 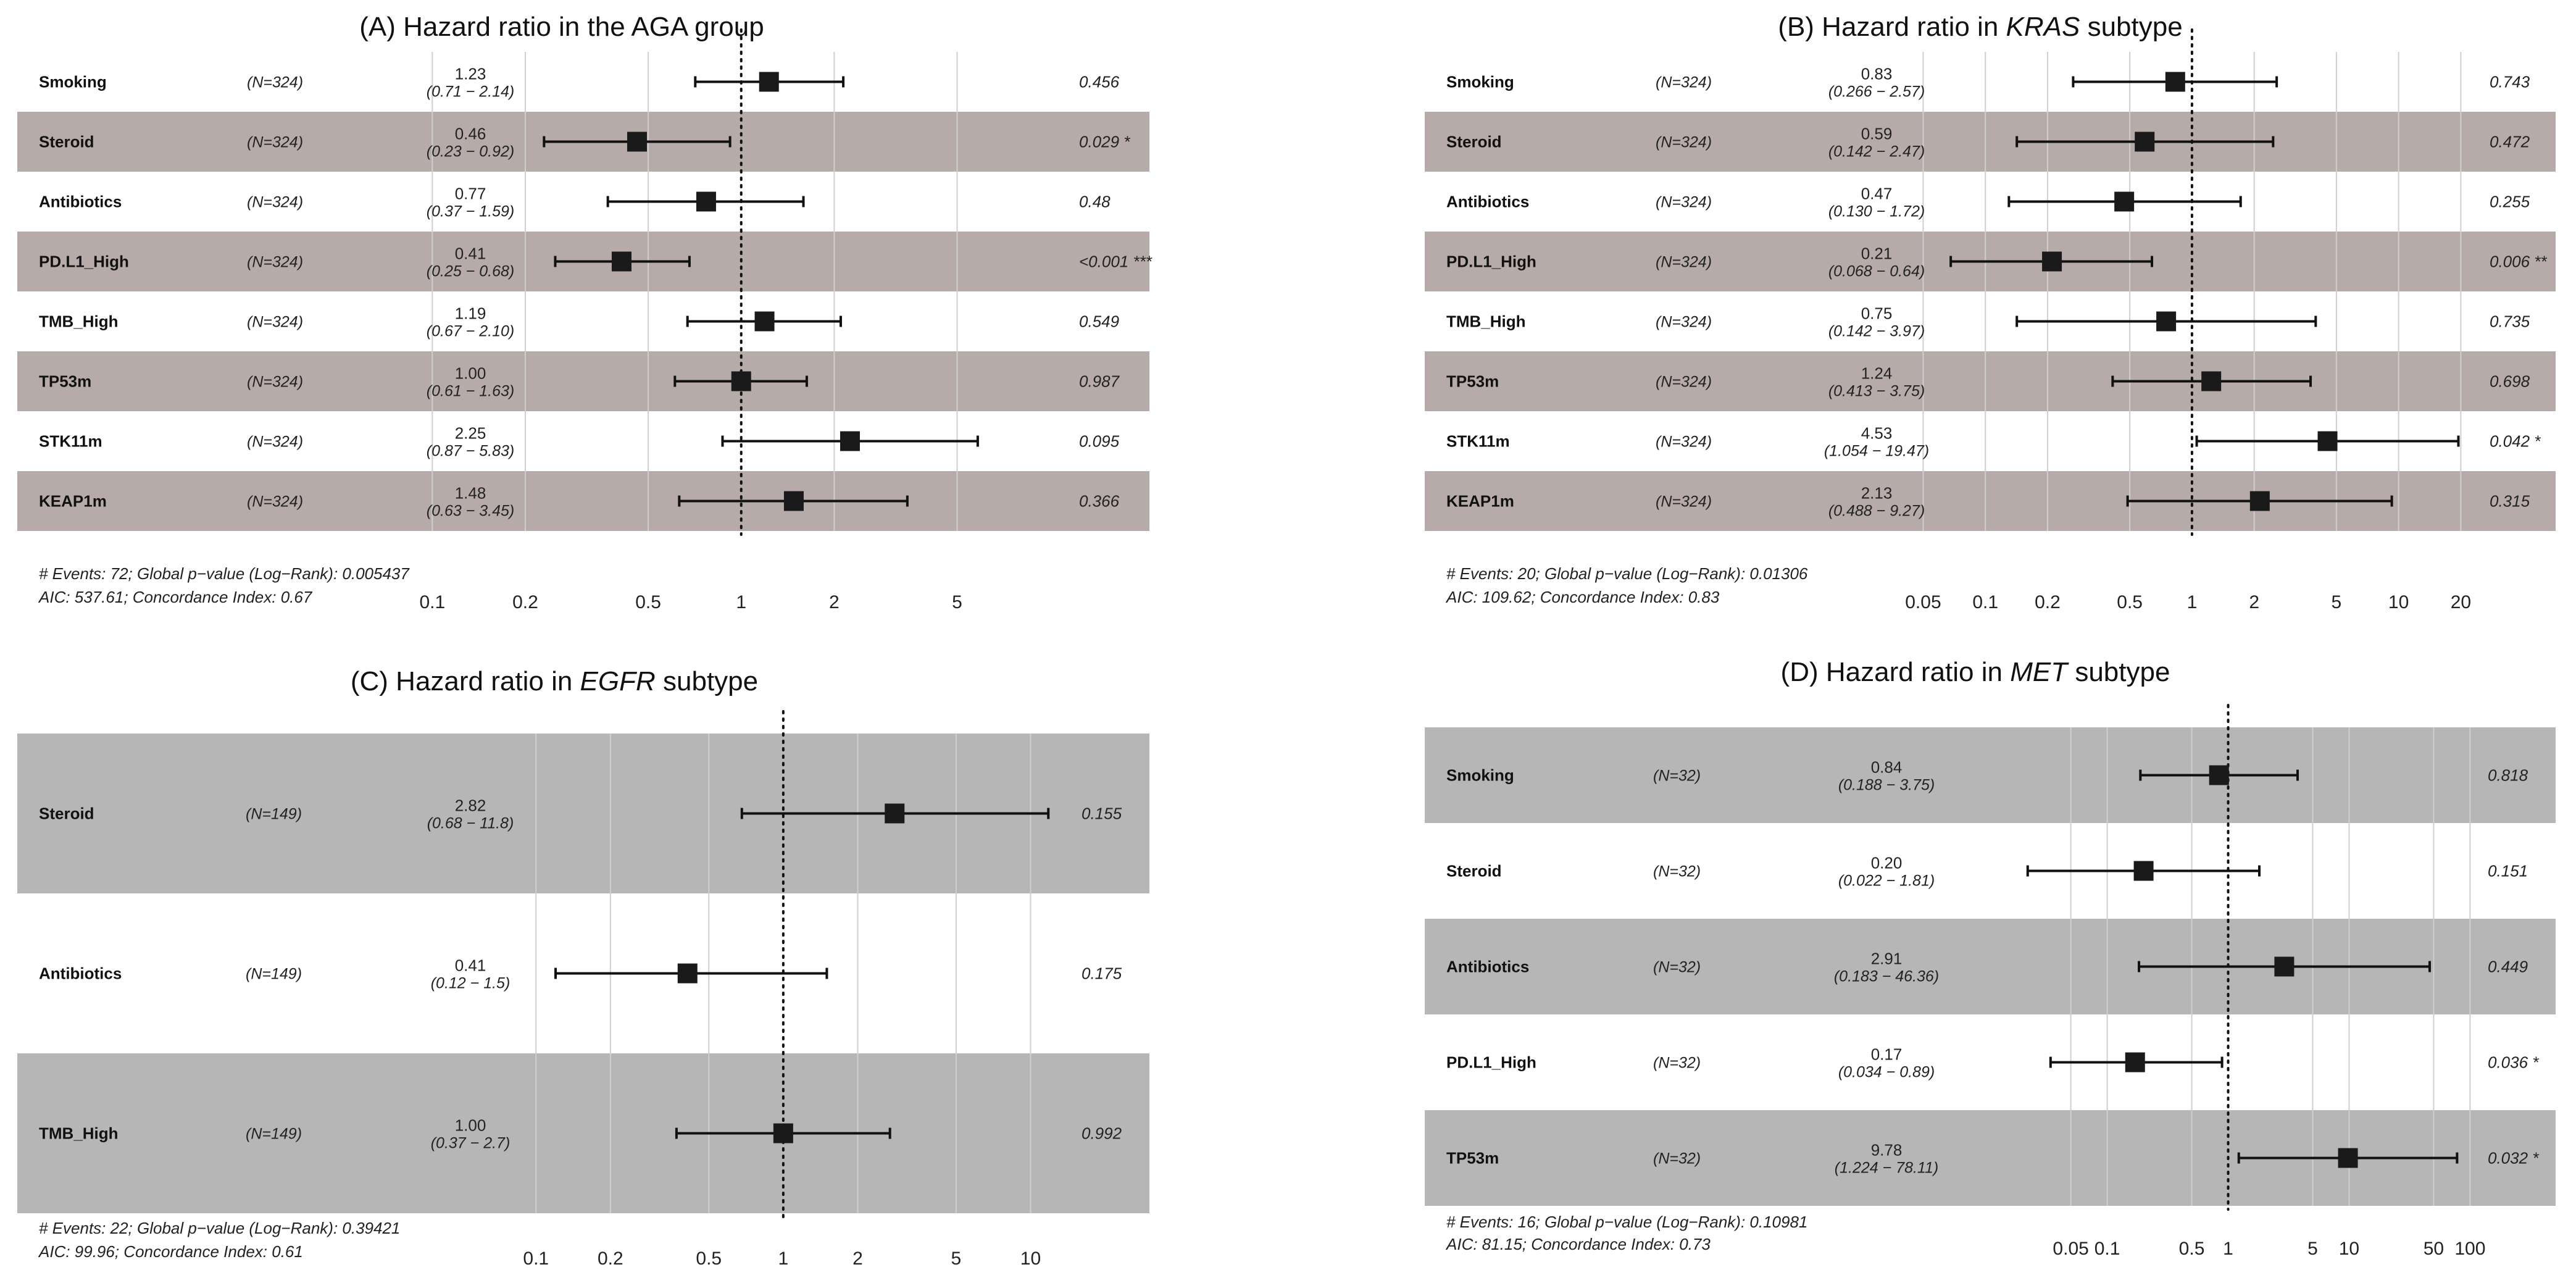 What do you see at coordinates (73, 82) in the screenshot?
I see `row-variable: Smoking` at bounding box center [73, 82].